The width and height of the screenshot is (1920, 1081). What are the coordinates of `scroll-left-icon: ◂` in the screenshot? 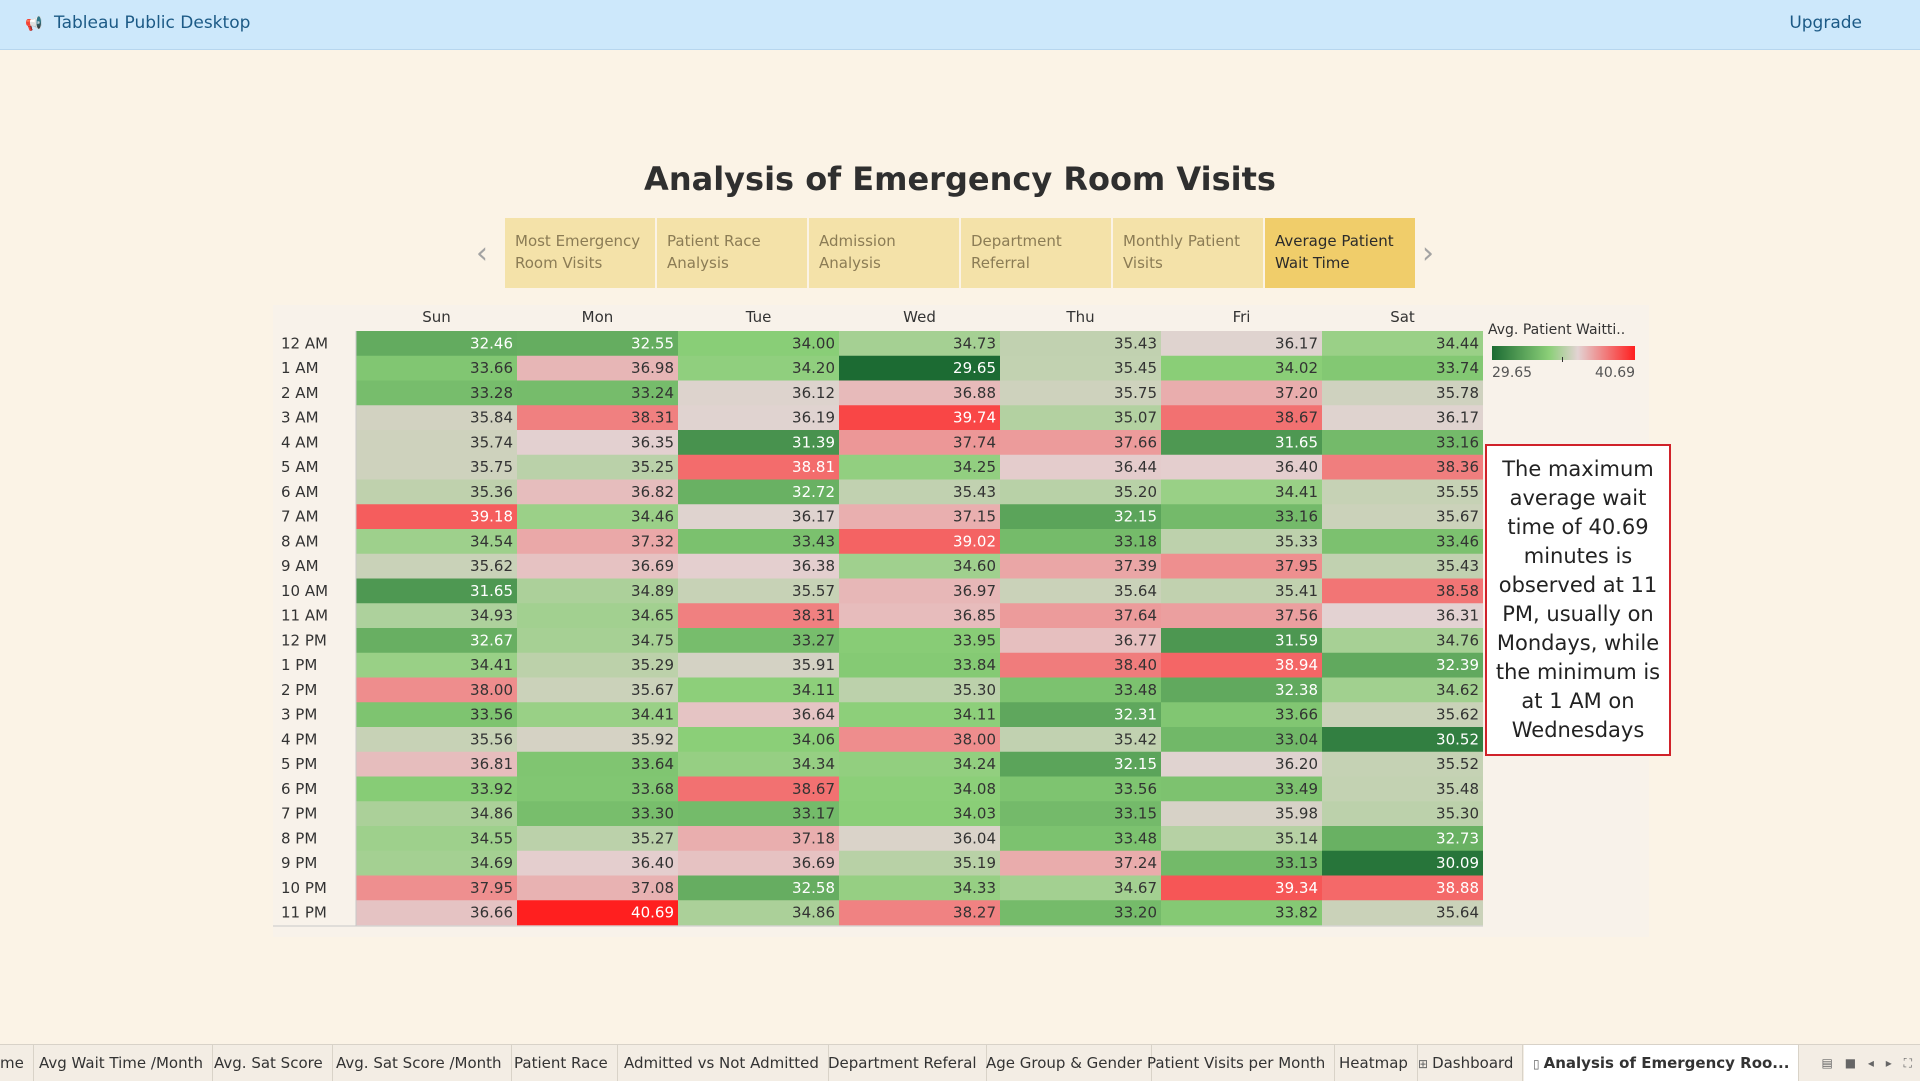 It's located at (1870, 1063).